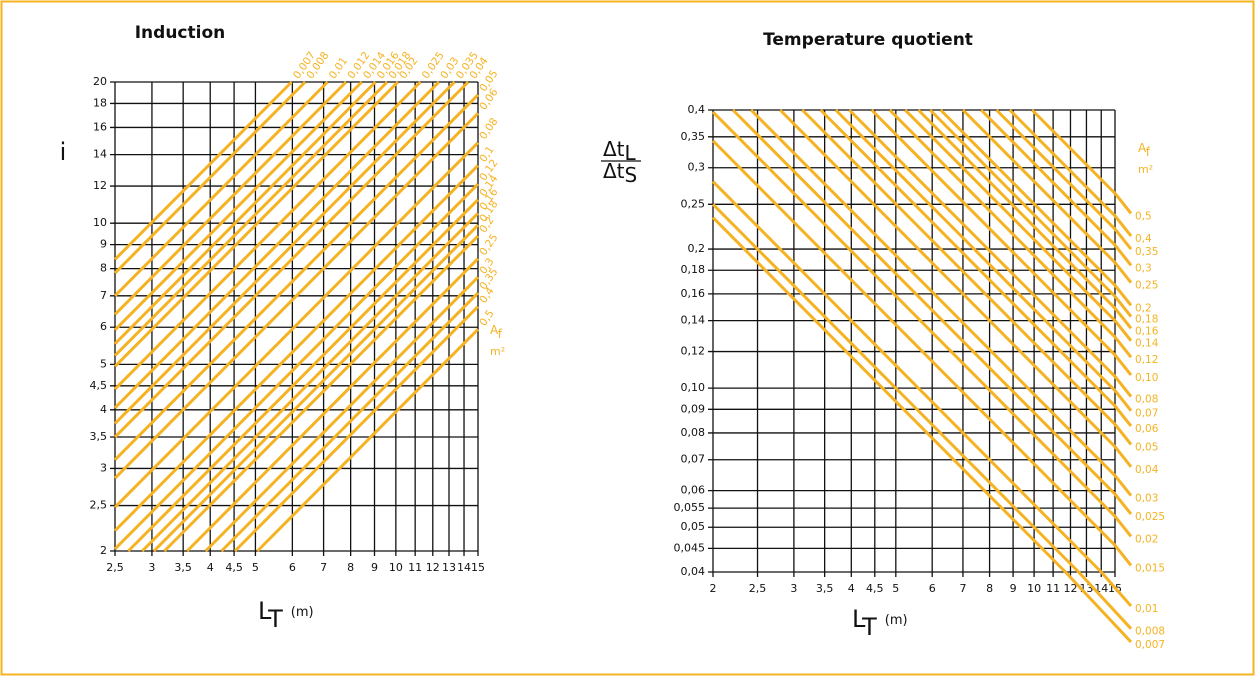  I want to click on series-label: 0,5, so click(1143, 216).